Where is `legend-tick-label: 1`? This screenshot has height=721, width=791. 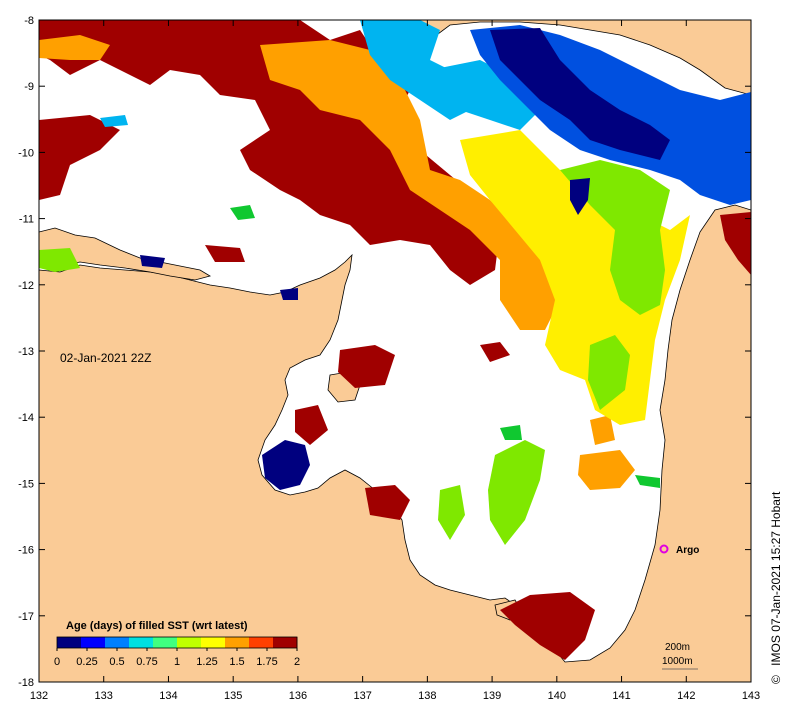 legend-tick-label: 1 is located at coordinates (177, 662).